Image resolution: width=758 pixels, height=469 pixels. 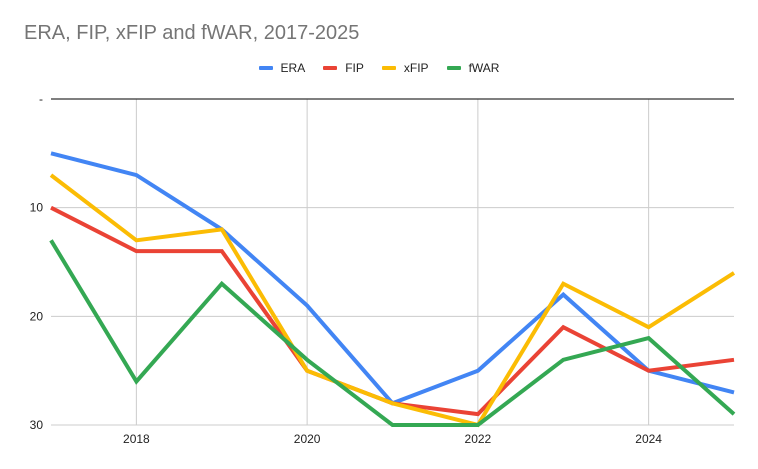 What do you see at coordinates (416, 68) in the screenshot?
I see `legend-label: xFIP` at bounding box center [416, 68].